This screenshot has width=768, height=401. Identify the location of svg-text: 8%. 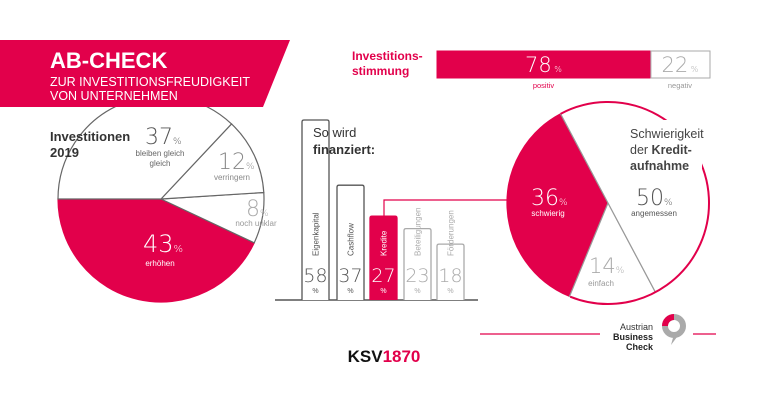
(257, 209).